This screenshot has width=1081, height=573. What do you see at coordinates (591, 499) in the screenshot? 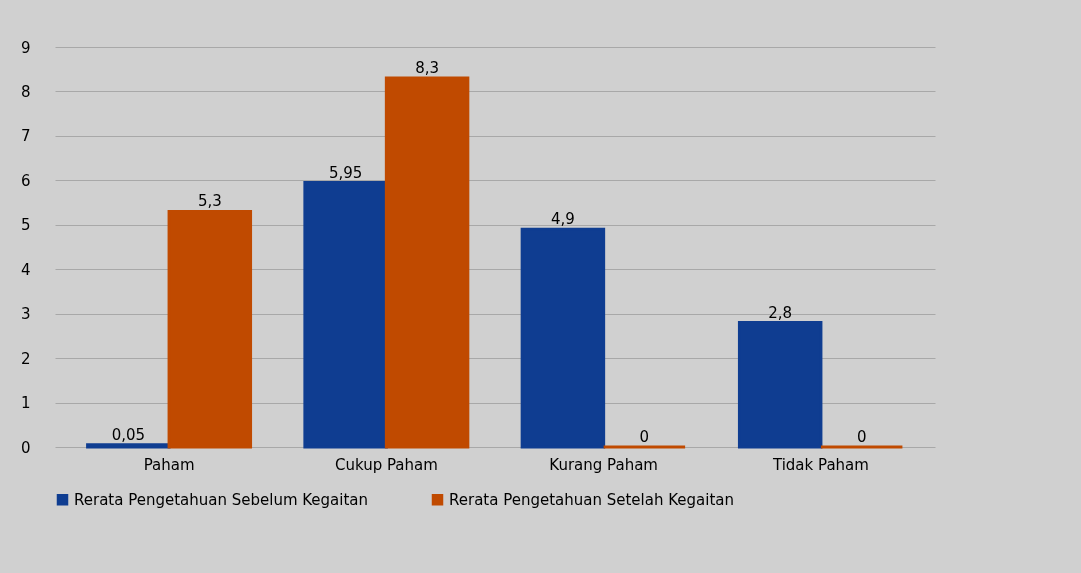
I see `legend-label: Rerata Pengetahuan Setelah Kegaitan` at bounding box center [591, 499].